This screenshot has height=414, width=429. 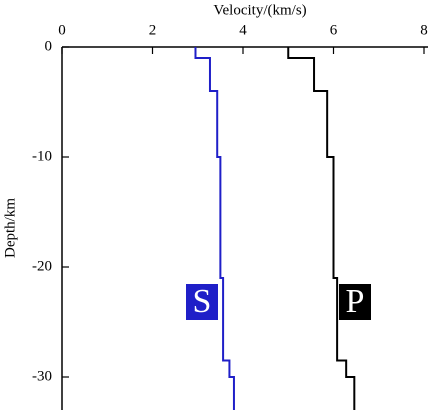 I want to click on x-tick-label: 6, so click(x=334, y=30).